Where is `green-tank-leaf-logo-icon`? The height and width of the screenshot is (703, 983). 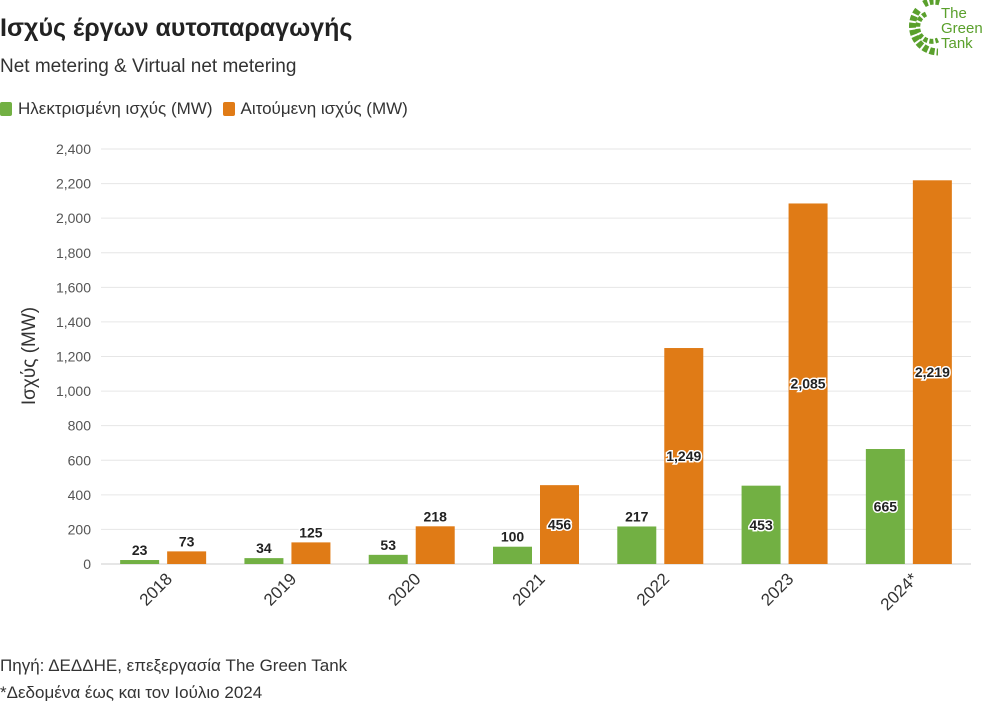
green-tank-leaf-logo-icon is located at coordinates (925, 28).